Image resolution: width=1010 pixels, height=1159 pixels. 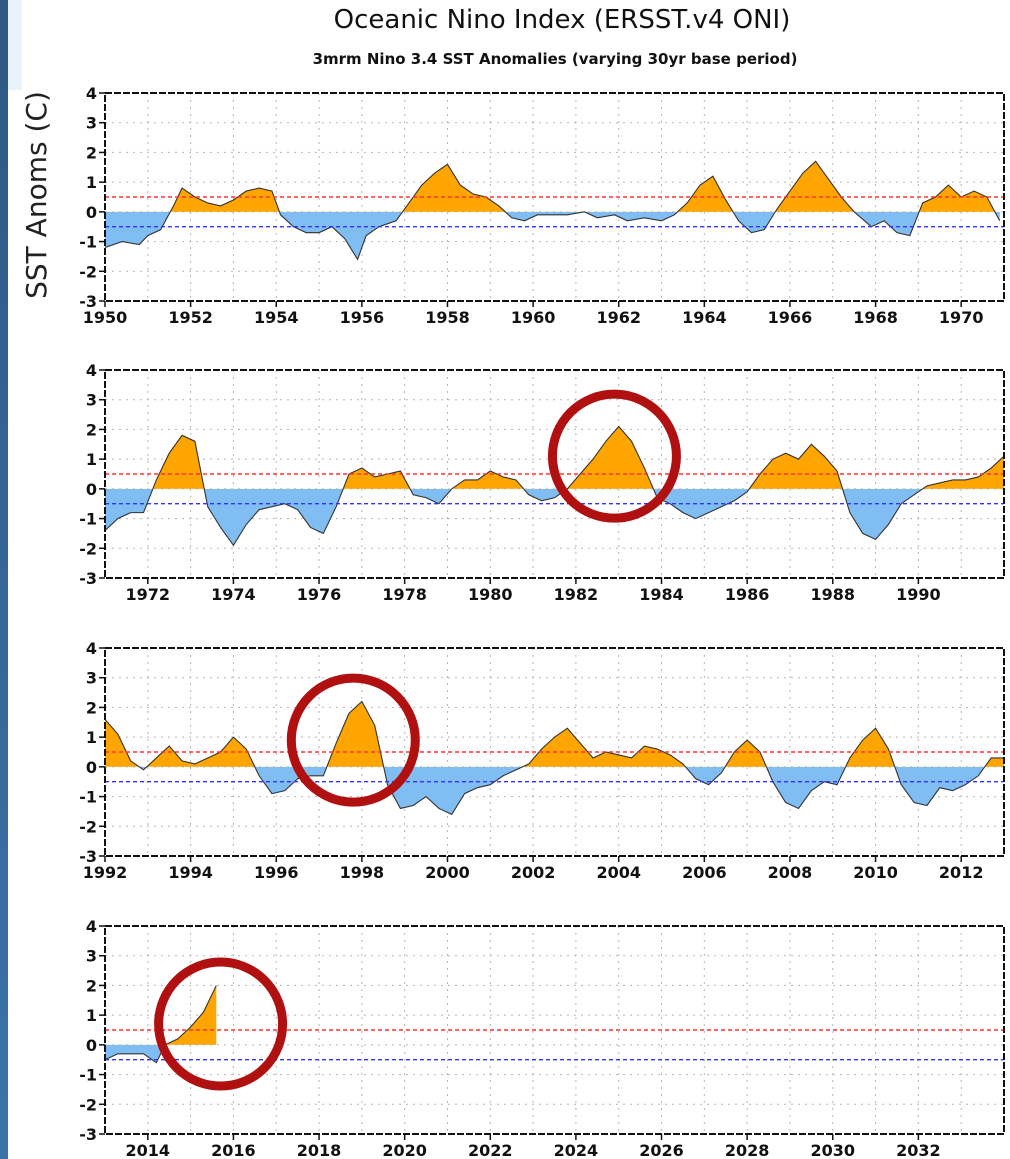 What do you see at coordinates (562, 20) in the screenshot?
I see `chart-title: Oceanic Nino Index (ERSST.v4 ONI)` at bounding box center [562, 20].